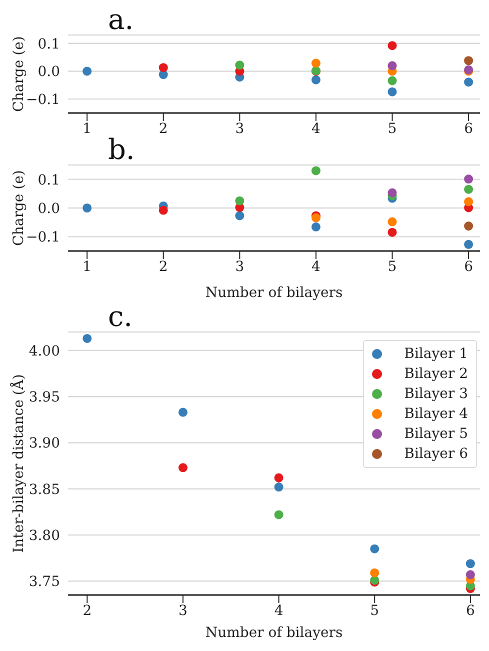 This screenshot has width=489, height=651. Describe the element at coordinates (436, 394) in the screenshot. I see `legend-label: Bilayer 3` at that location.